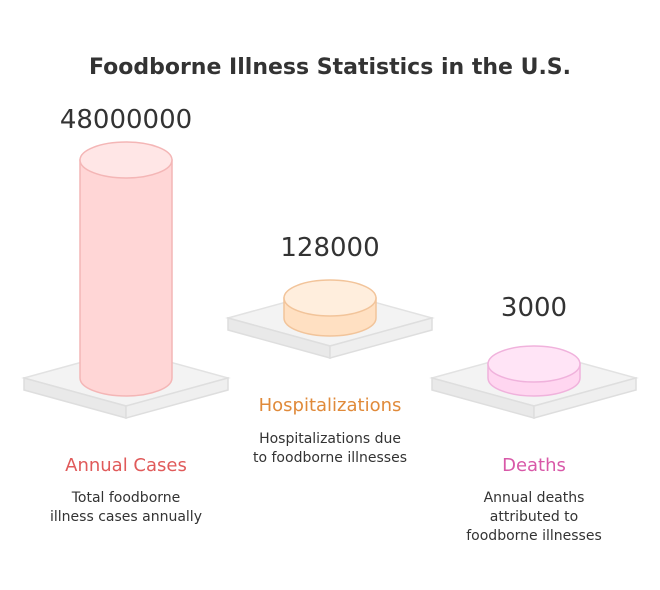 This screenshot has width=660, height=590. I want to click on description-annual-cases-line-2: illness cases annually, so click(126, 517).